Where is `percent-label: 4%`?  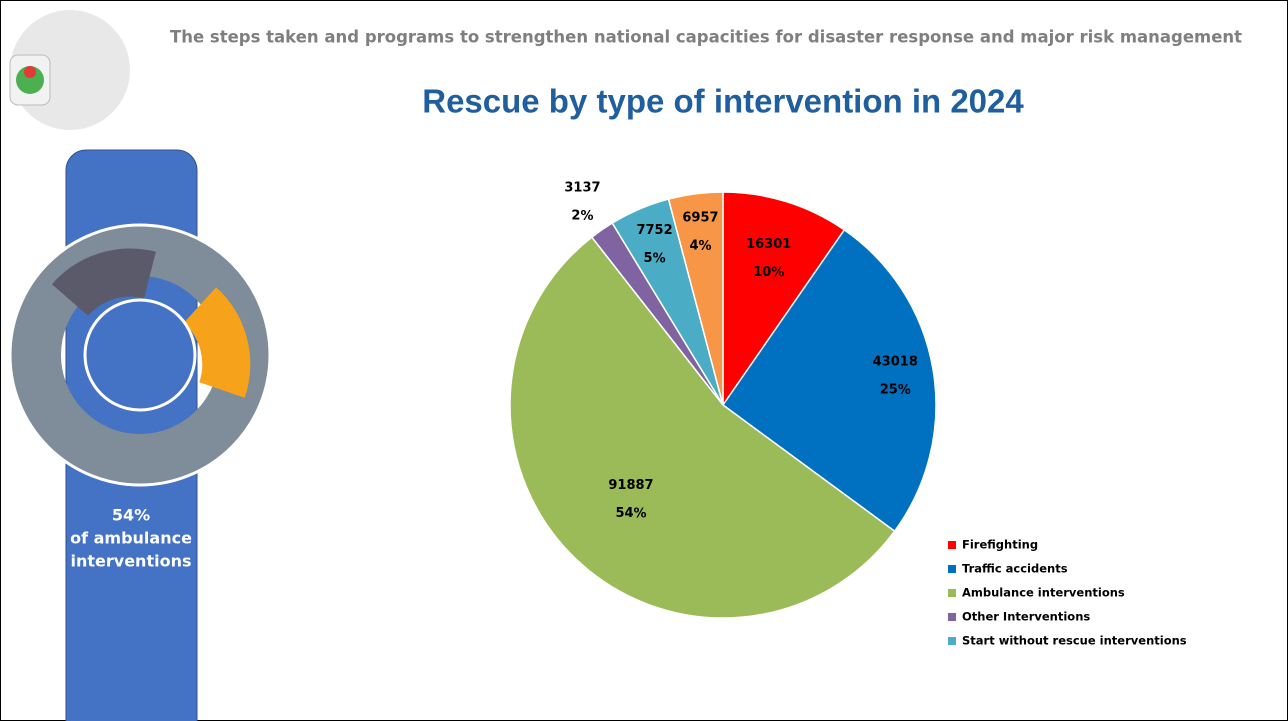 percent-label: 4% is located at coordinates (700, 245).